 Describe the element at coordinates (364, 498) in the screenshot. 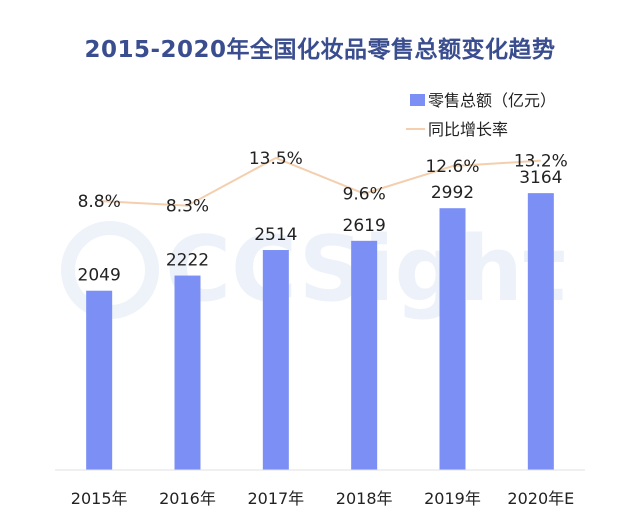

I see `x-tick-3: 2018年` at that location.